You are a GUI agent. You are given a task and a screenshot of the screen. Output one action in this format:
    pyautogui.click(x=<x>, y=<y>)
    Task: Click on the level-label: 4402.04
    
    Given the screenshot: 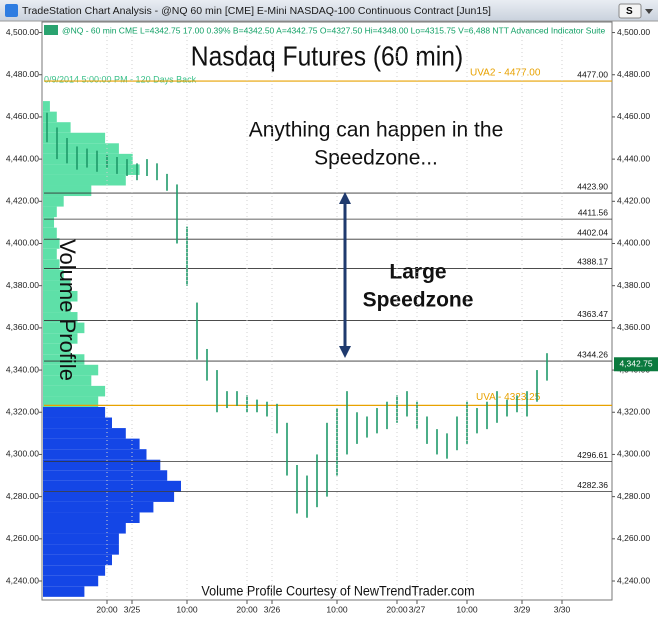 What is the action you would take?
    pyautogui.click(x=592, y=232)
    